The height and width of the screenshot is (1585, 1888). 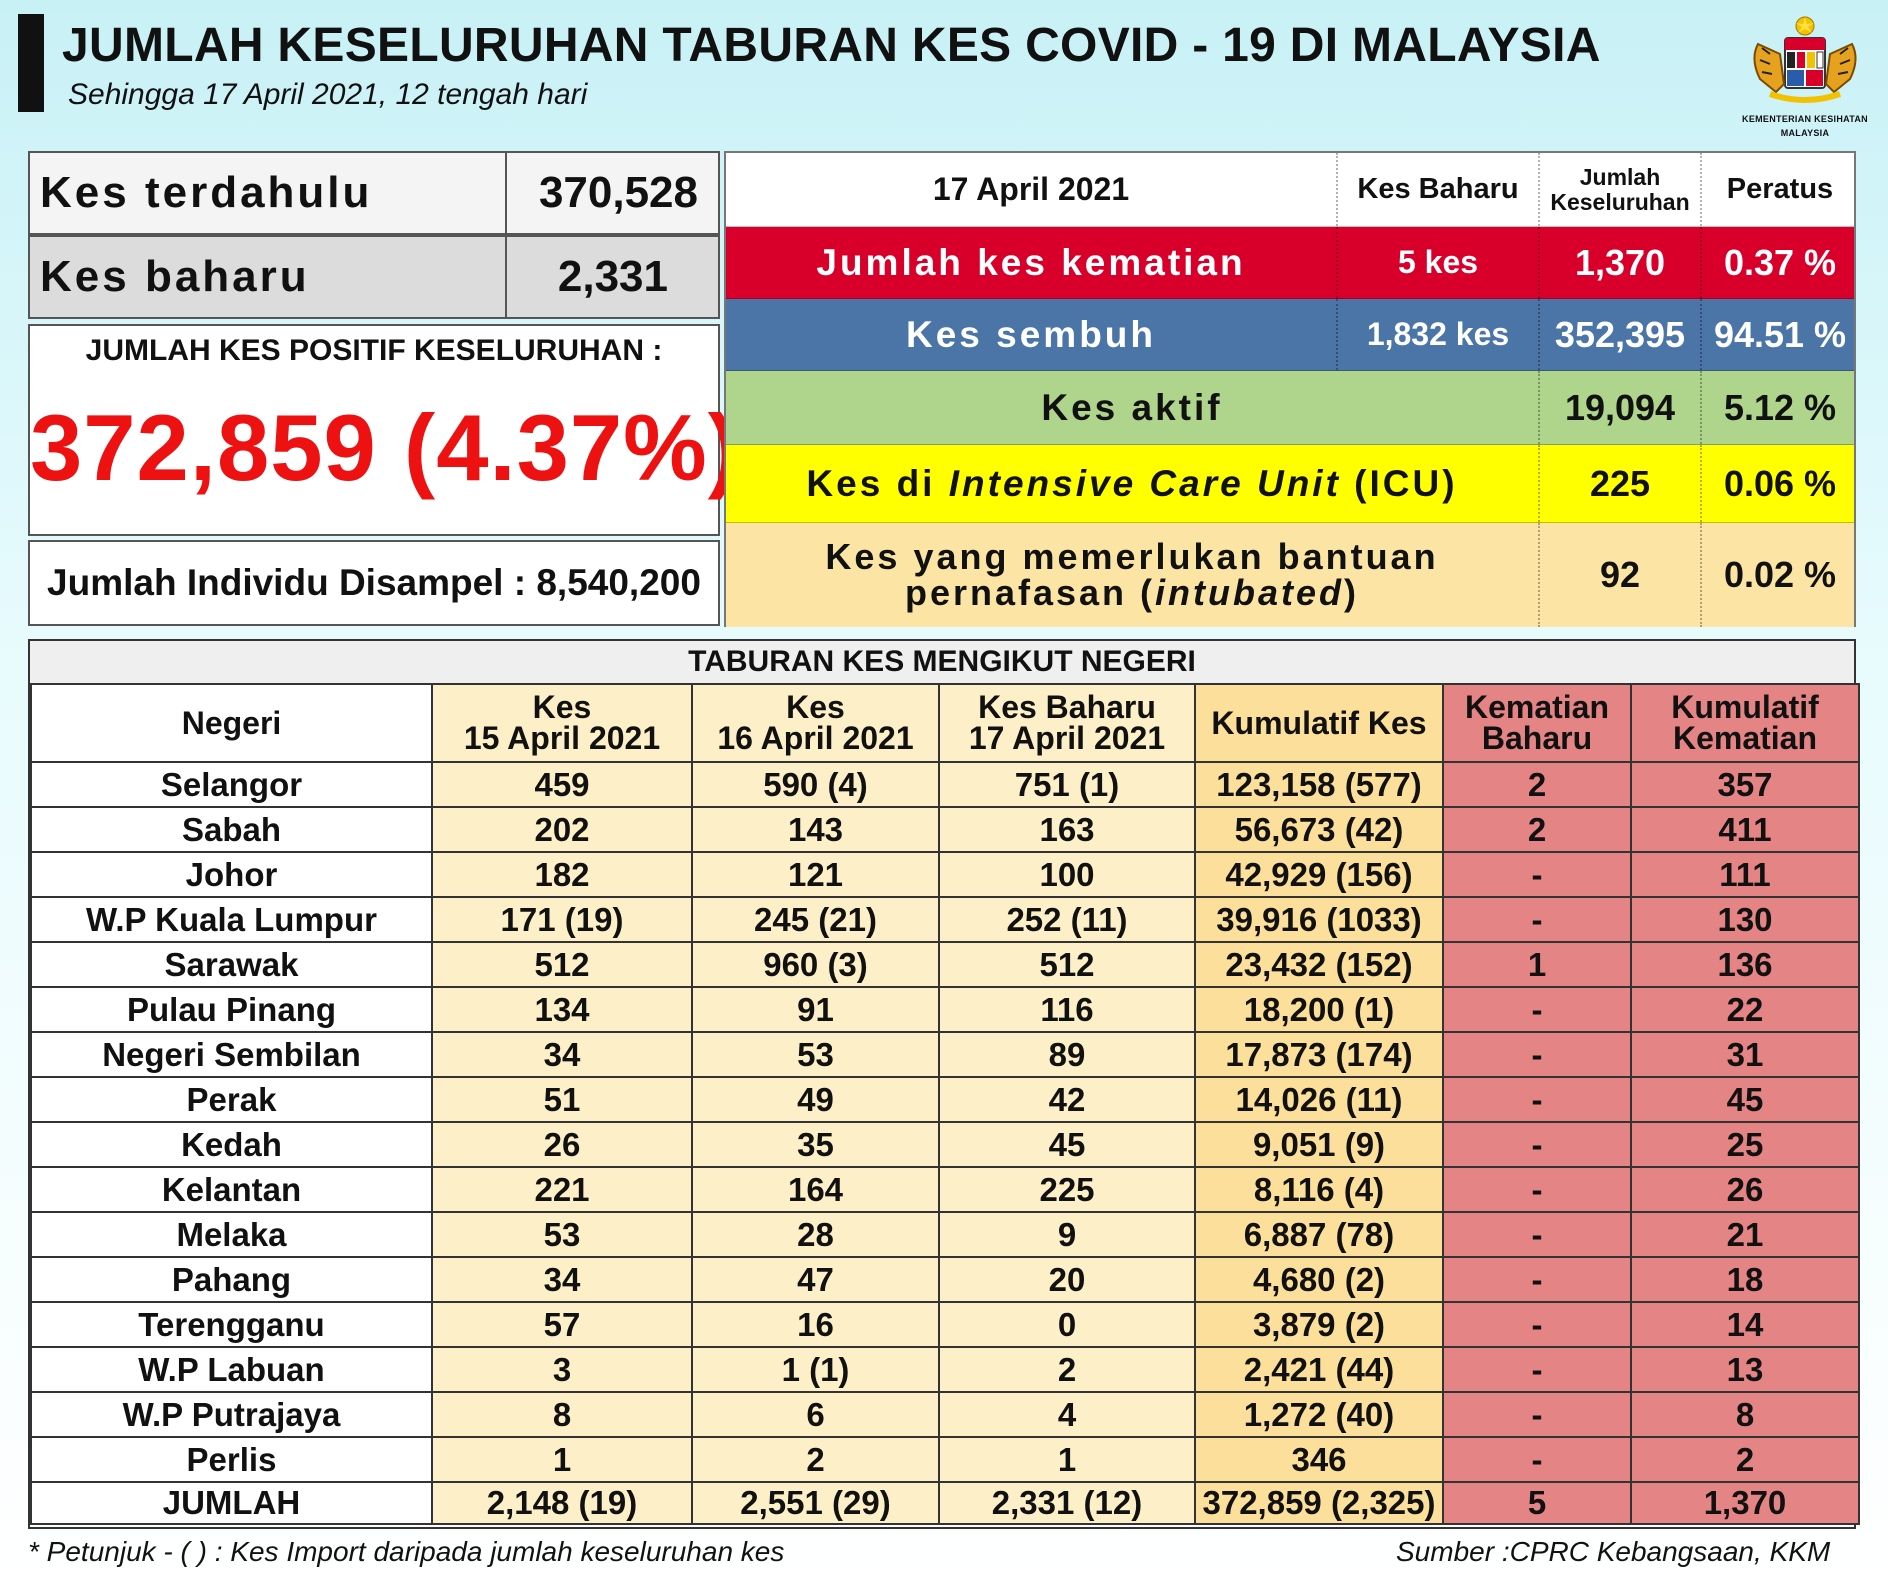 What do you see at coordinates (1619, 575) in the screenshot?
I see `intubated-total: 92` at bounding box center [1619, 575].